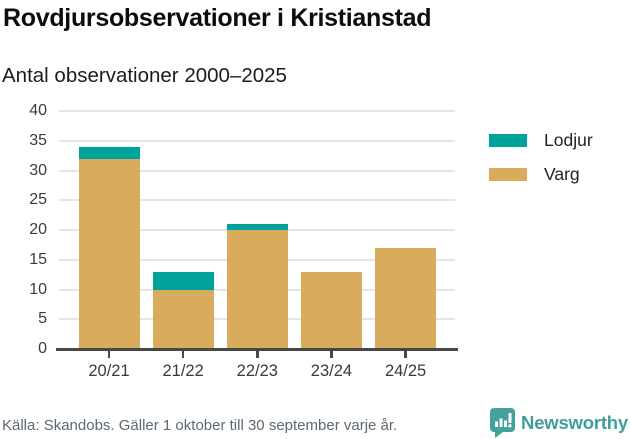 The height and width of the screenshot is (439, 631). What do you see at coordinates (541, 140) in the screenshot?
I see `legend-item: Lodjur` at bounding box center [541, 140].